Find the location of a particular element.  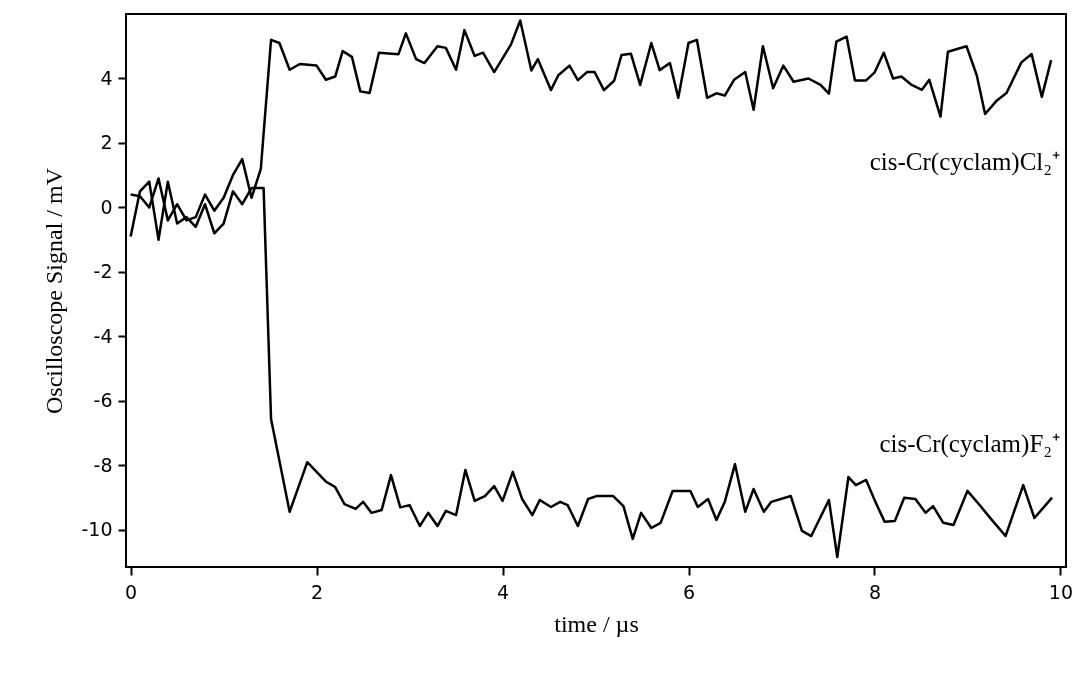

x-tick-label: 2 is located at coordinates (317, 591).